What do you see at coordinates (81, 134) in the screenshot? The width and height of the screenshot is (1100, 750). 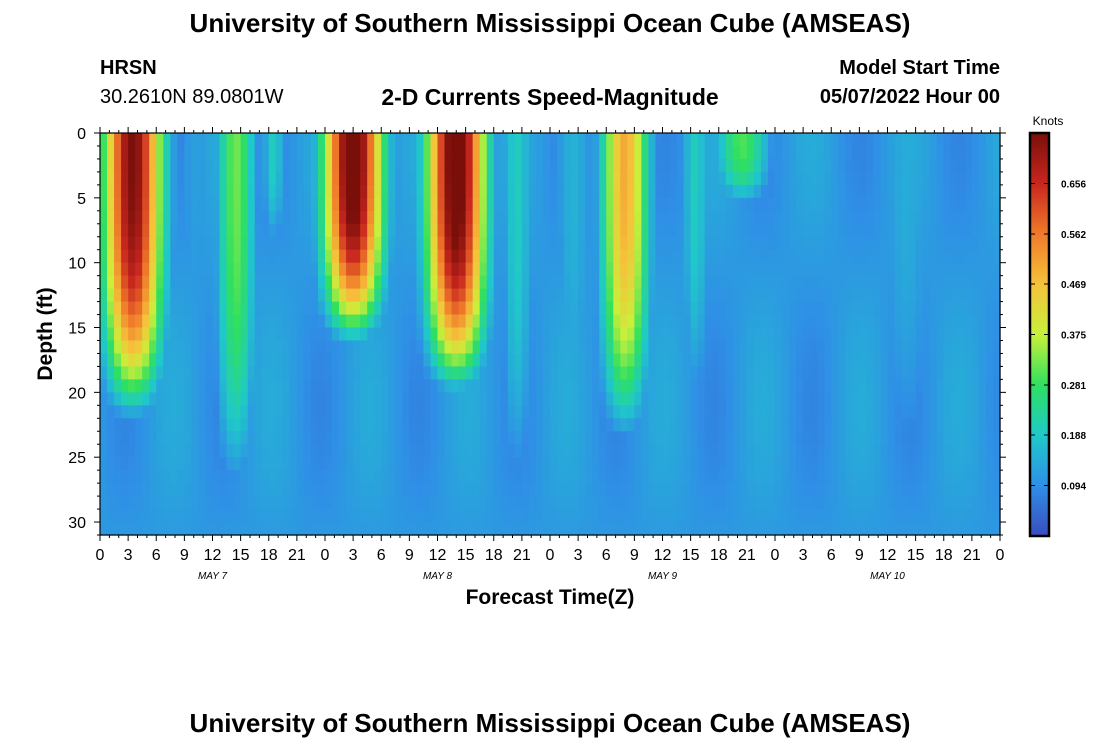 I see `y-tick-label: 0` at bounding box center [81, 134].